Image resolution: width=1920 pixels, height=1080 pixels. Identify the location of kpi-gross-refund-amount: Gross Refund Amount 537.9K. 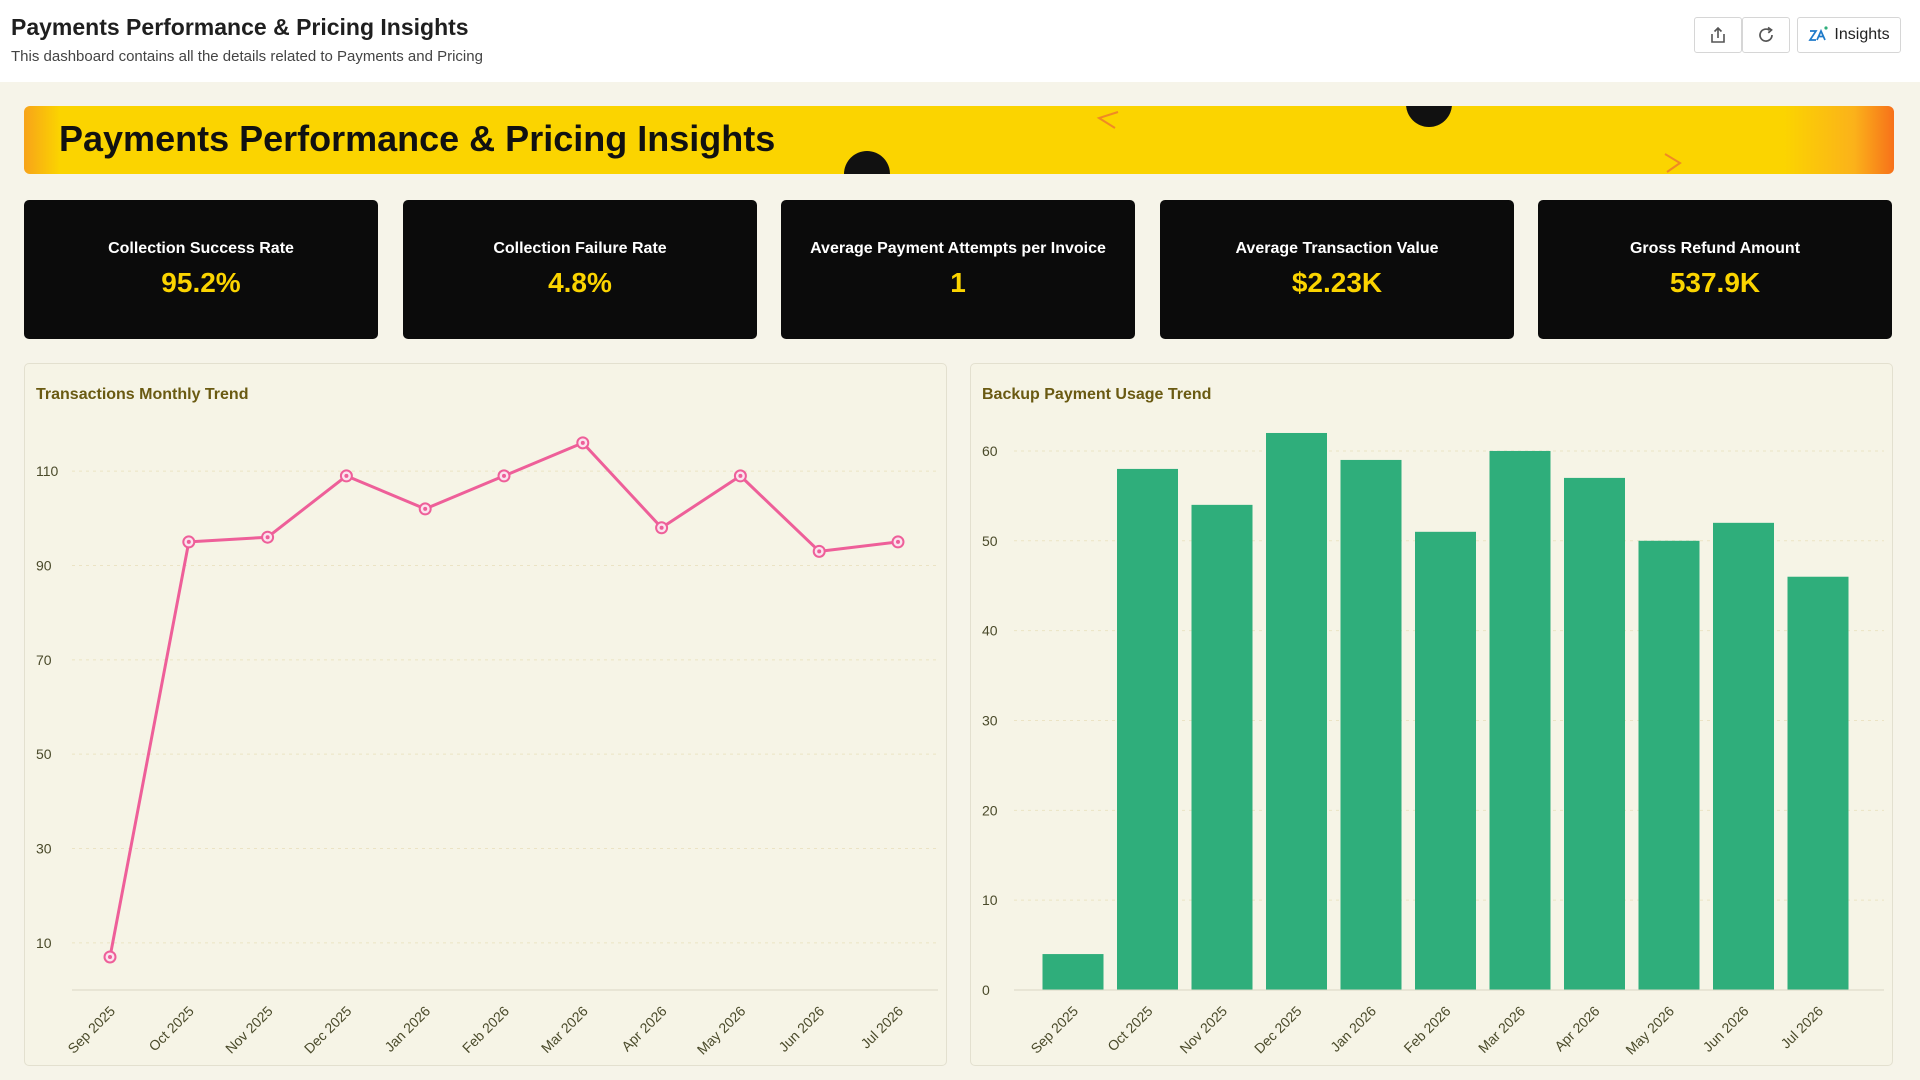
(1715, 269).